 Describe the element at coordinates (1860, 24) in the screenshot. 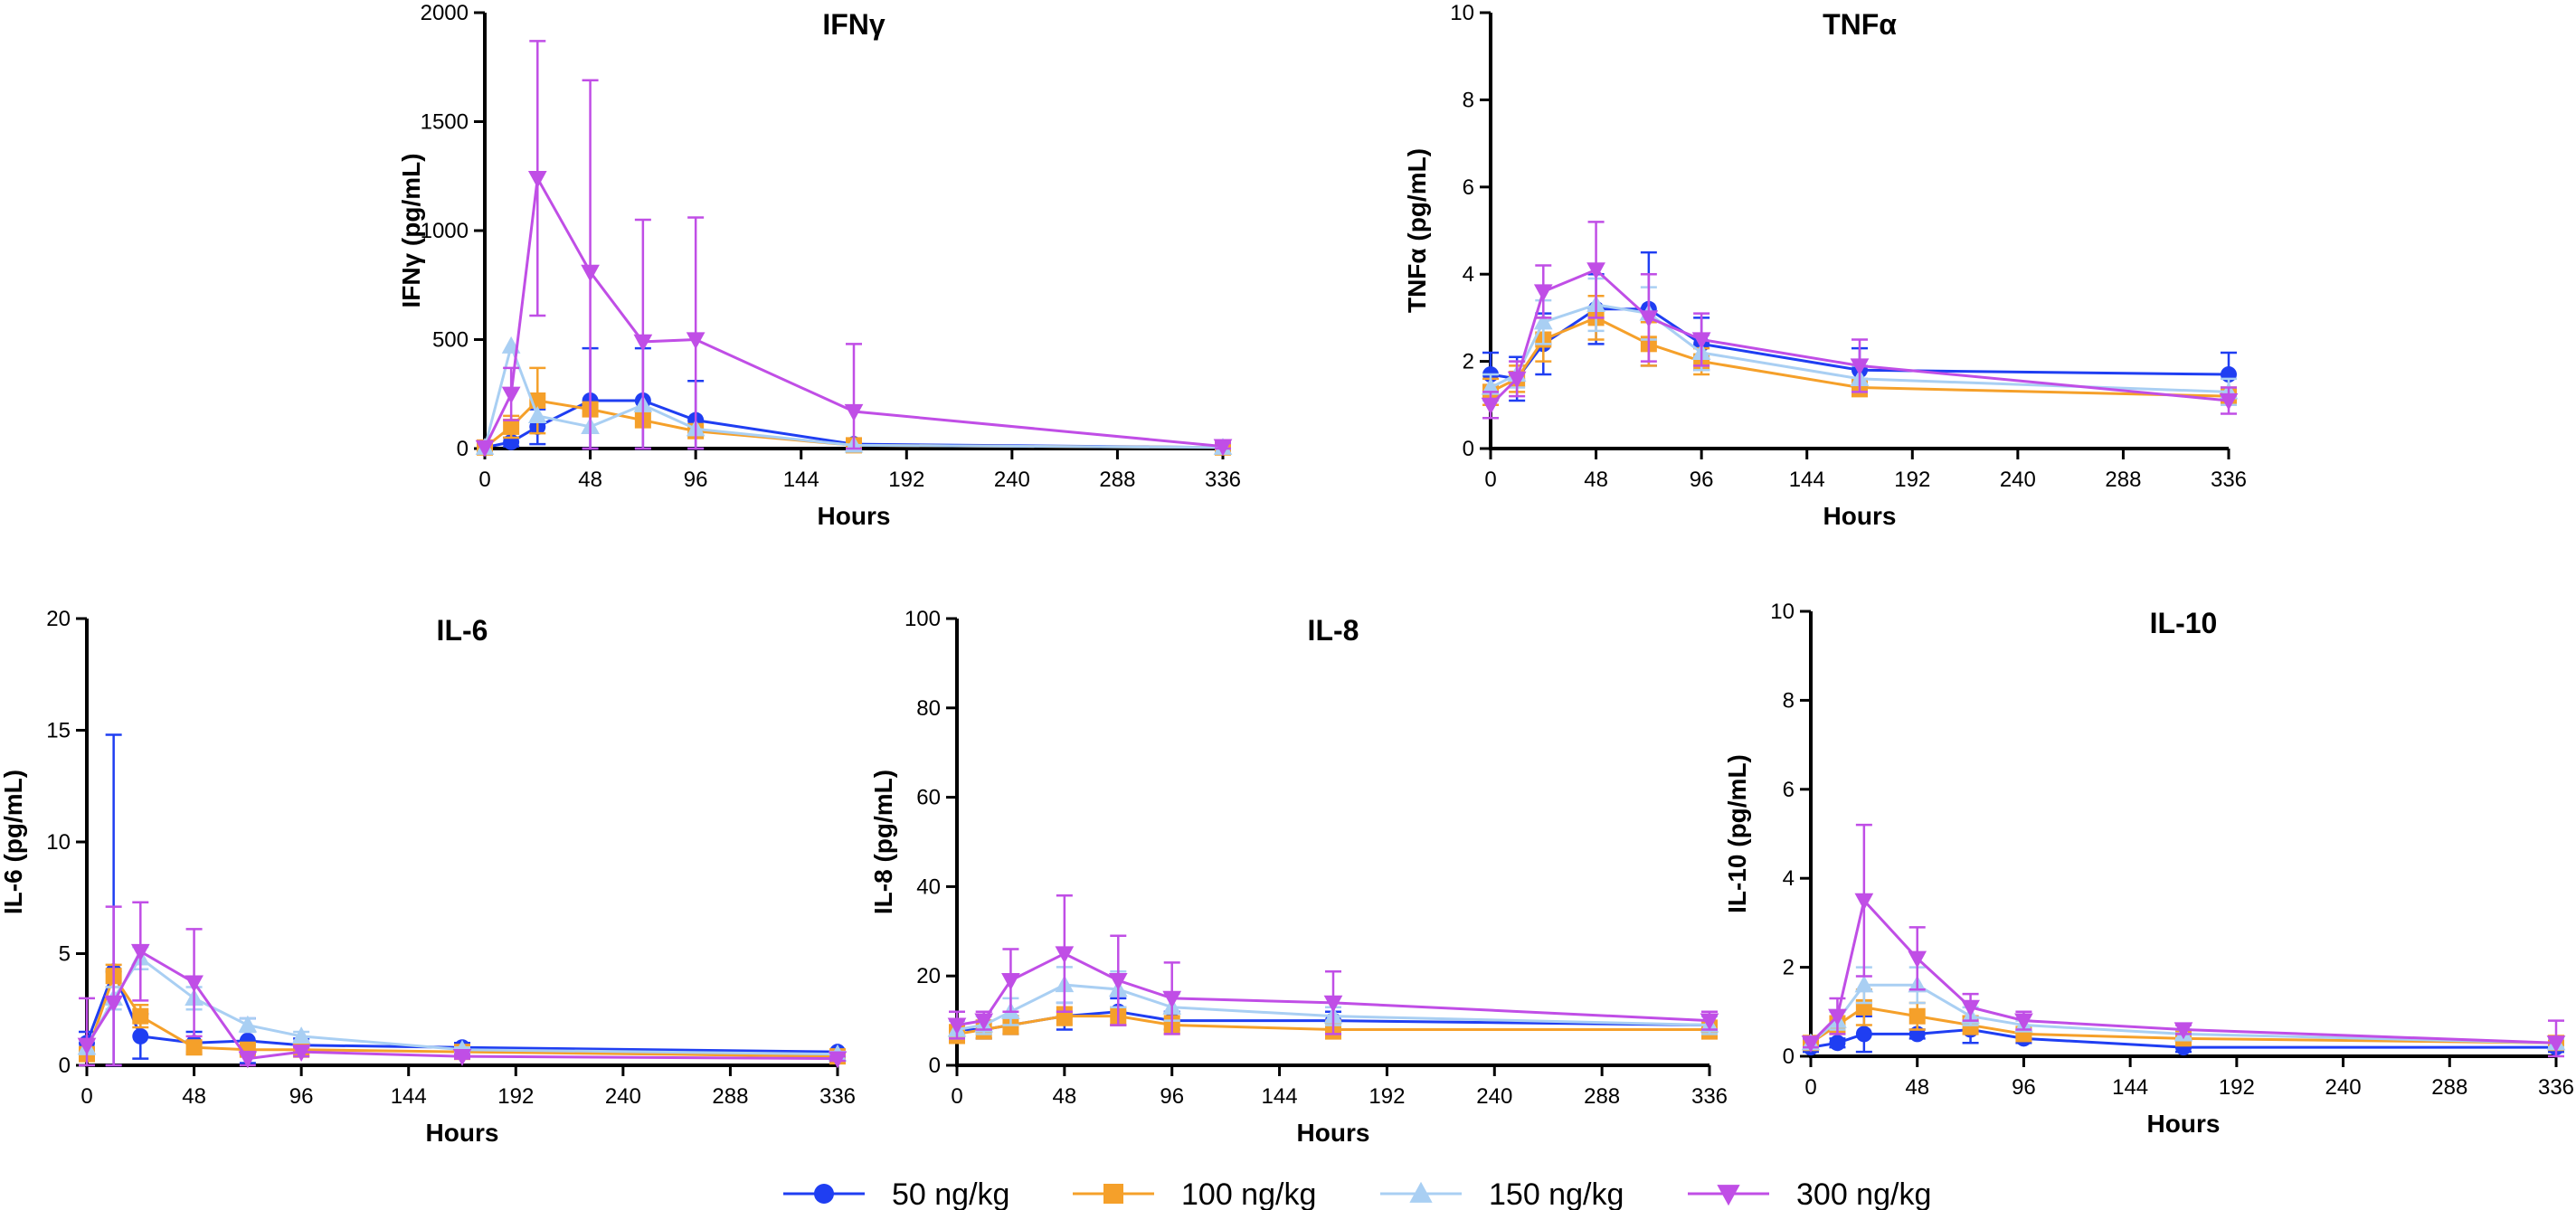

I see `panel-title: TNFα` at that location.